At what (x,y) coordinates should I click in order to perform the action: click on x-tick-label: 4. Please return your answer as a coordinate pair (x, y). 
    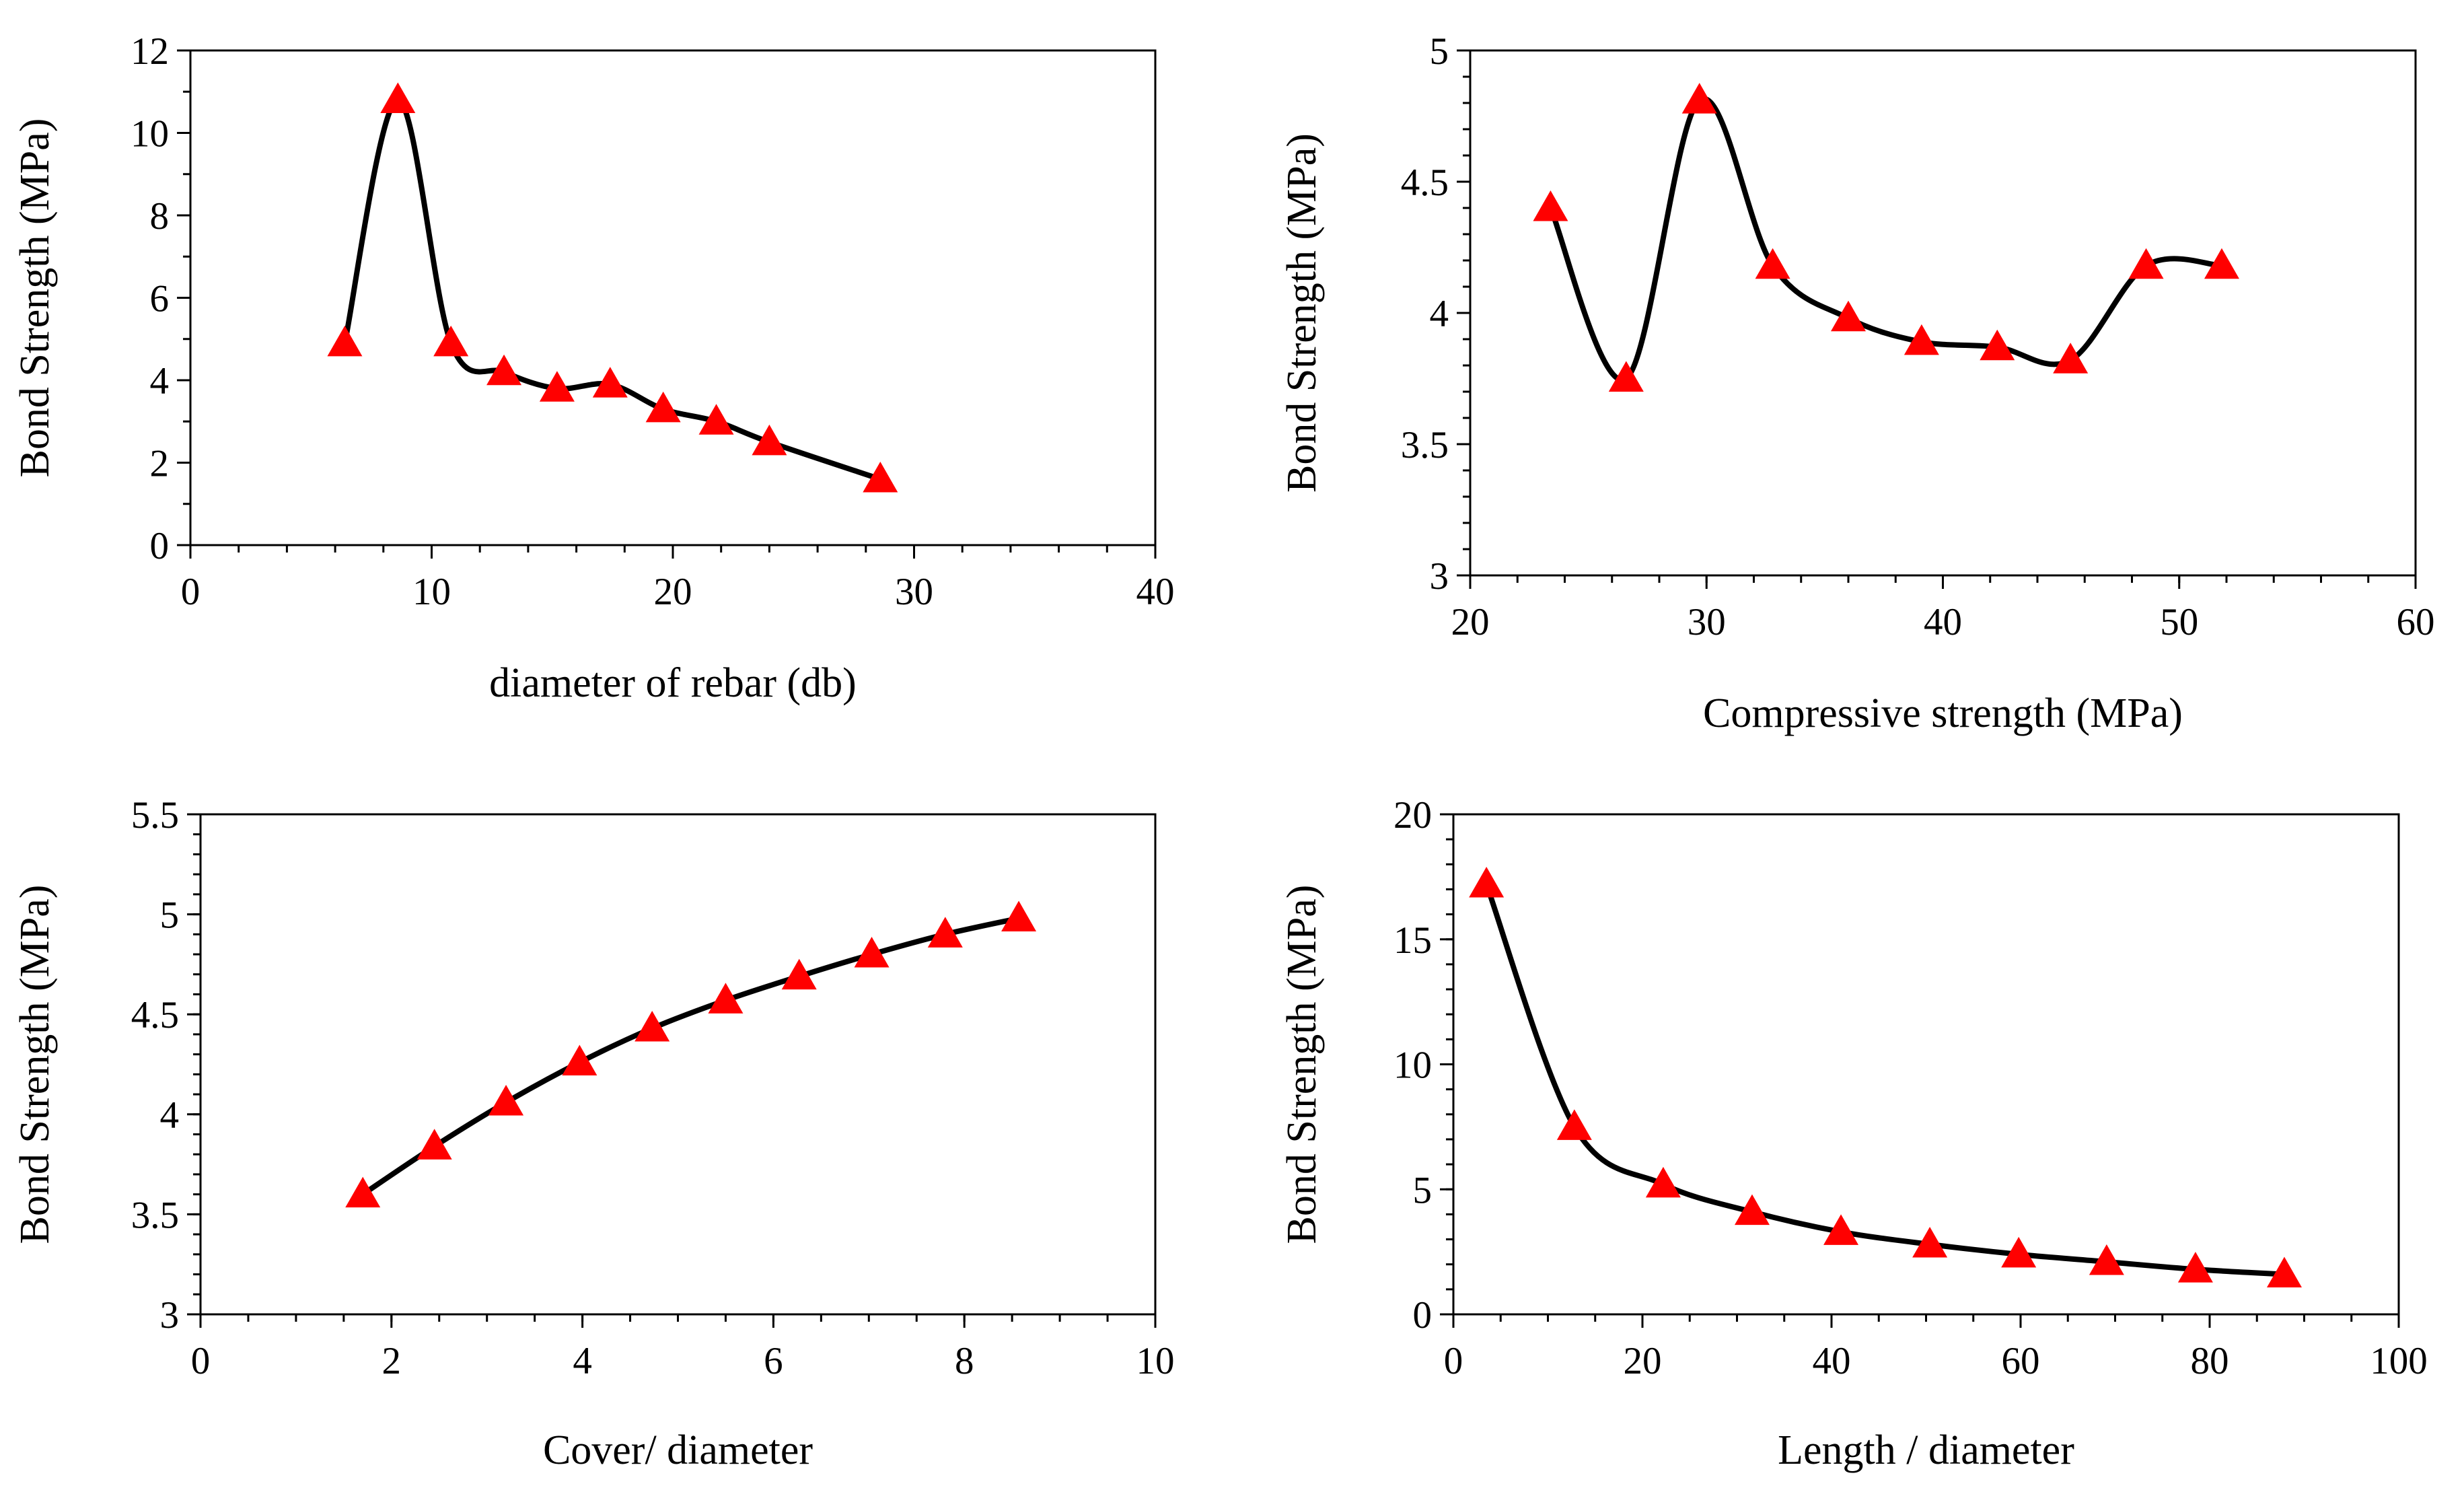
    Looking at the image, I should click on (582, 1361).